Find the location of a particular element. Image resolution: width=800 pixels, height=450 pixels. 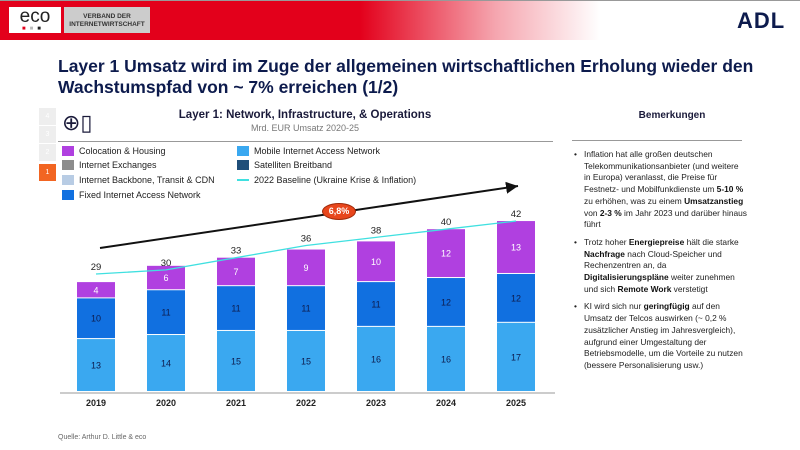

legend-label: Fixed Internet Access Network is located at coordinates (140, 195).